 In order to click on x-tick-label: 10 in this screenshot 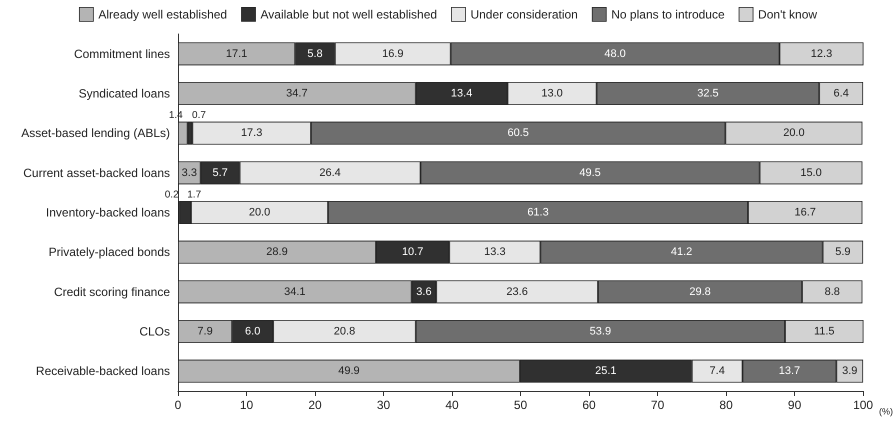, I will do `click(247, 405)`.